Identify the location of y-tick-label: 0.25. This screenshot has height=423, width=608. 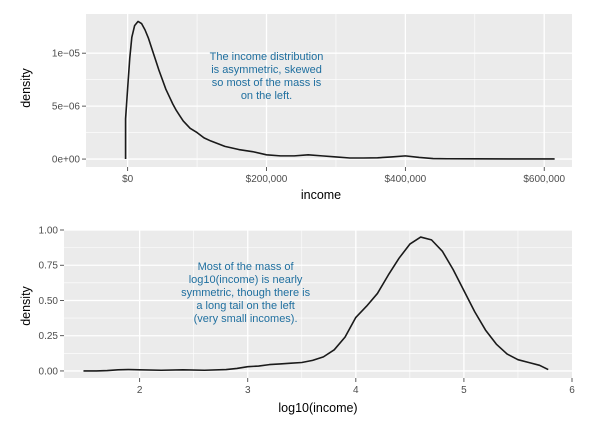
(49, 336).